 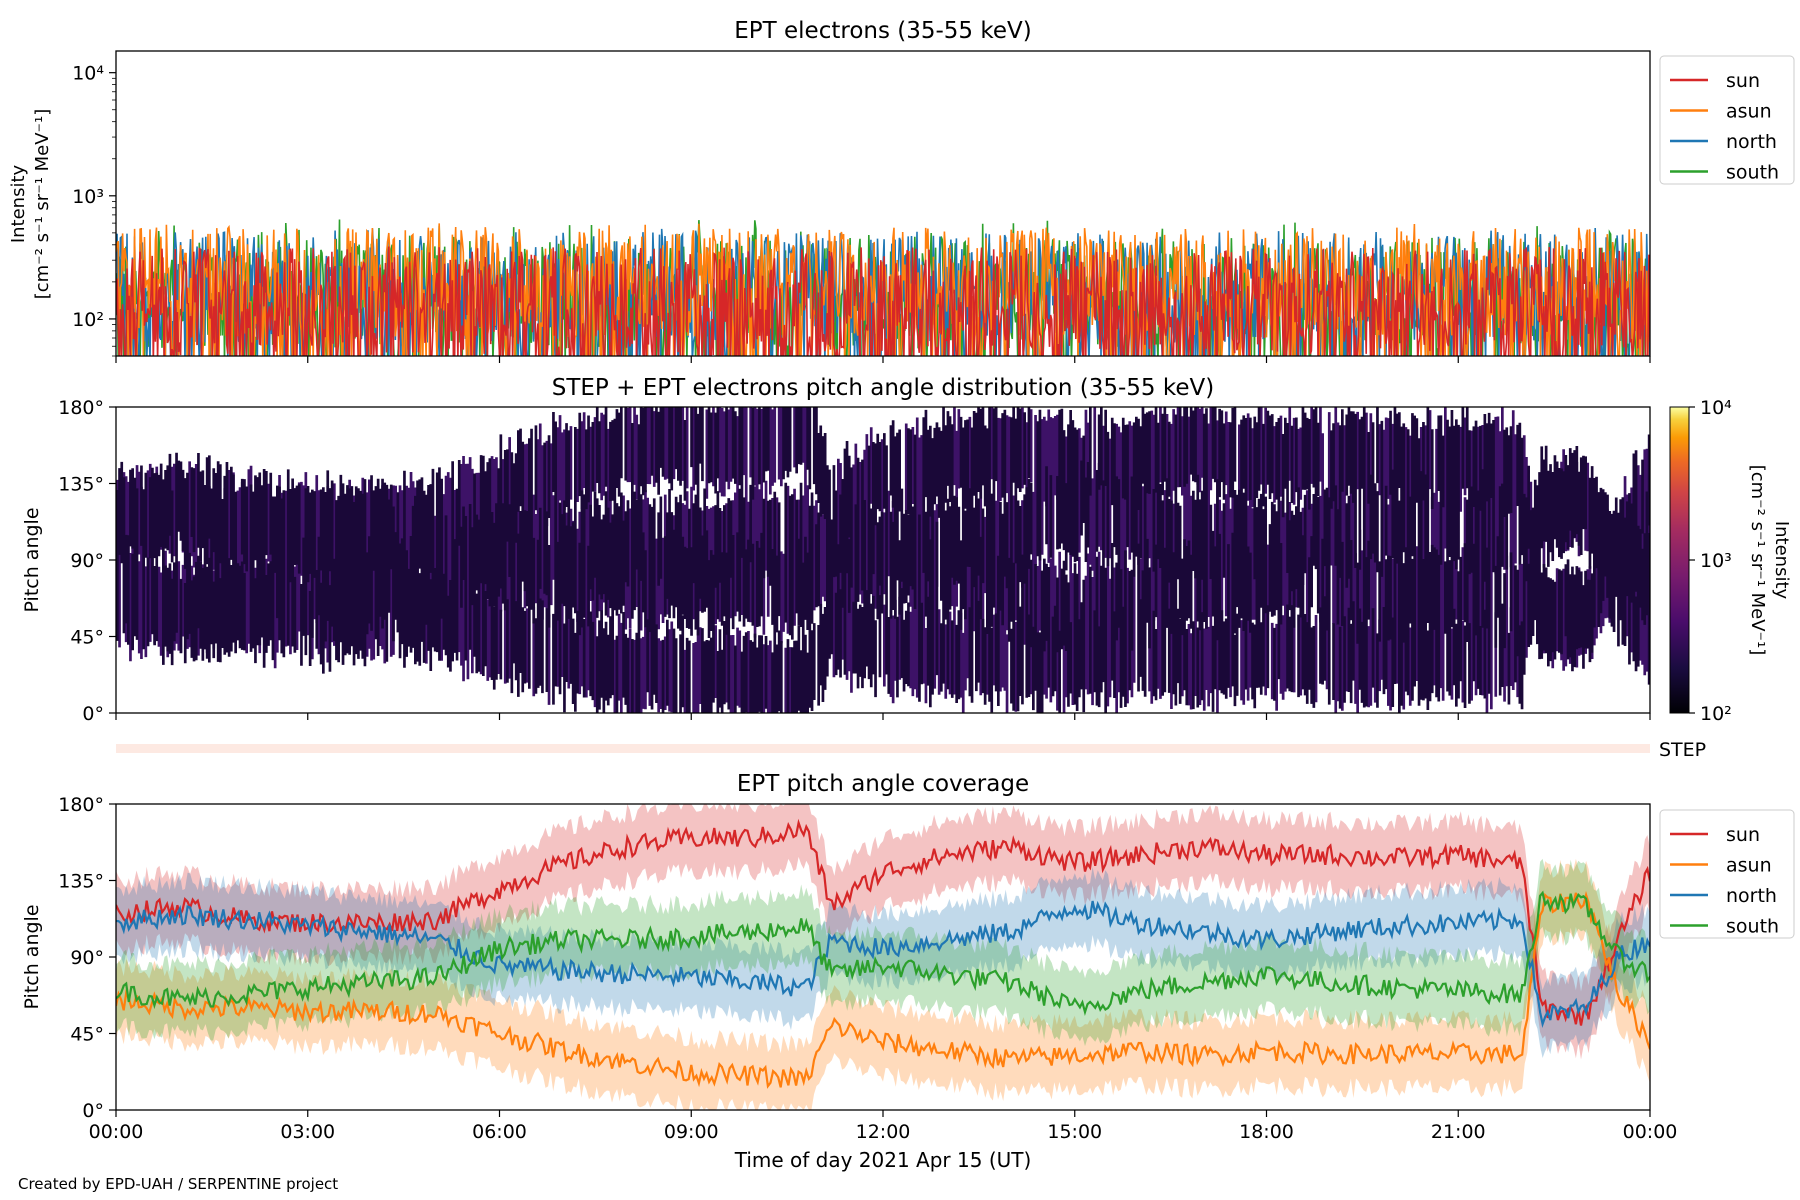 I want to click on p2-y-tick-label-3: 135°, so click(x=81, y=485).